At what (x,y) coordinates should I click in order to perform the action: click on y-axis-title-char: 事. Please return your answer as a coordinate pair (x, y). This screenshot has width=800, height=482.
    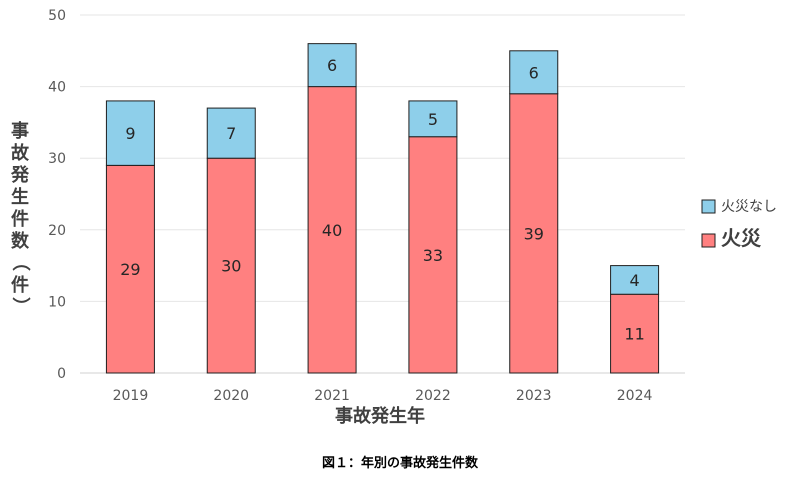
    Looking at the image, I should click on (20, 131).